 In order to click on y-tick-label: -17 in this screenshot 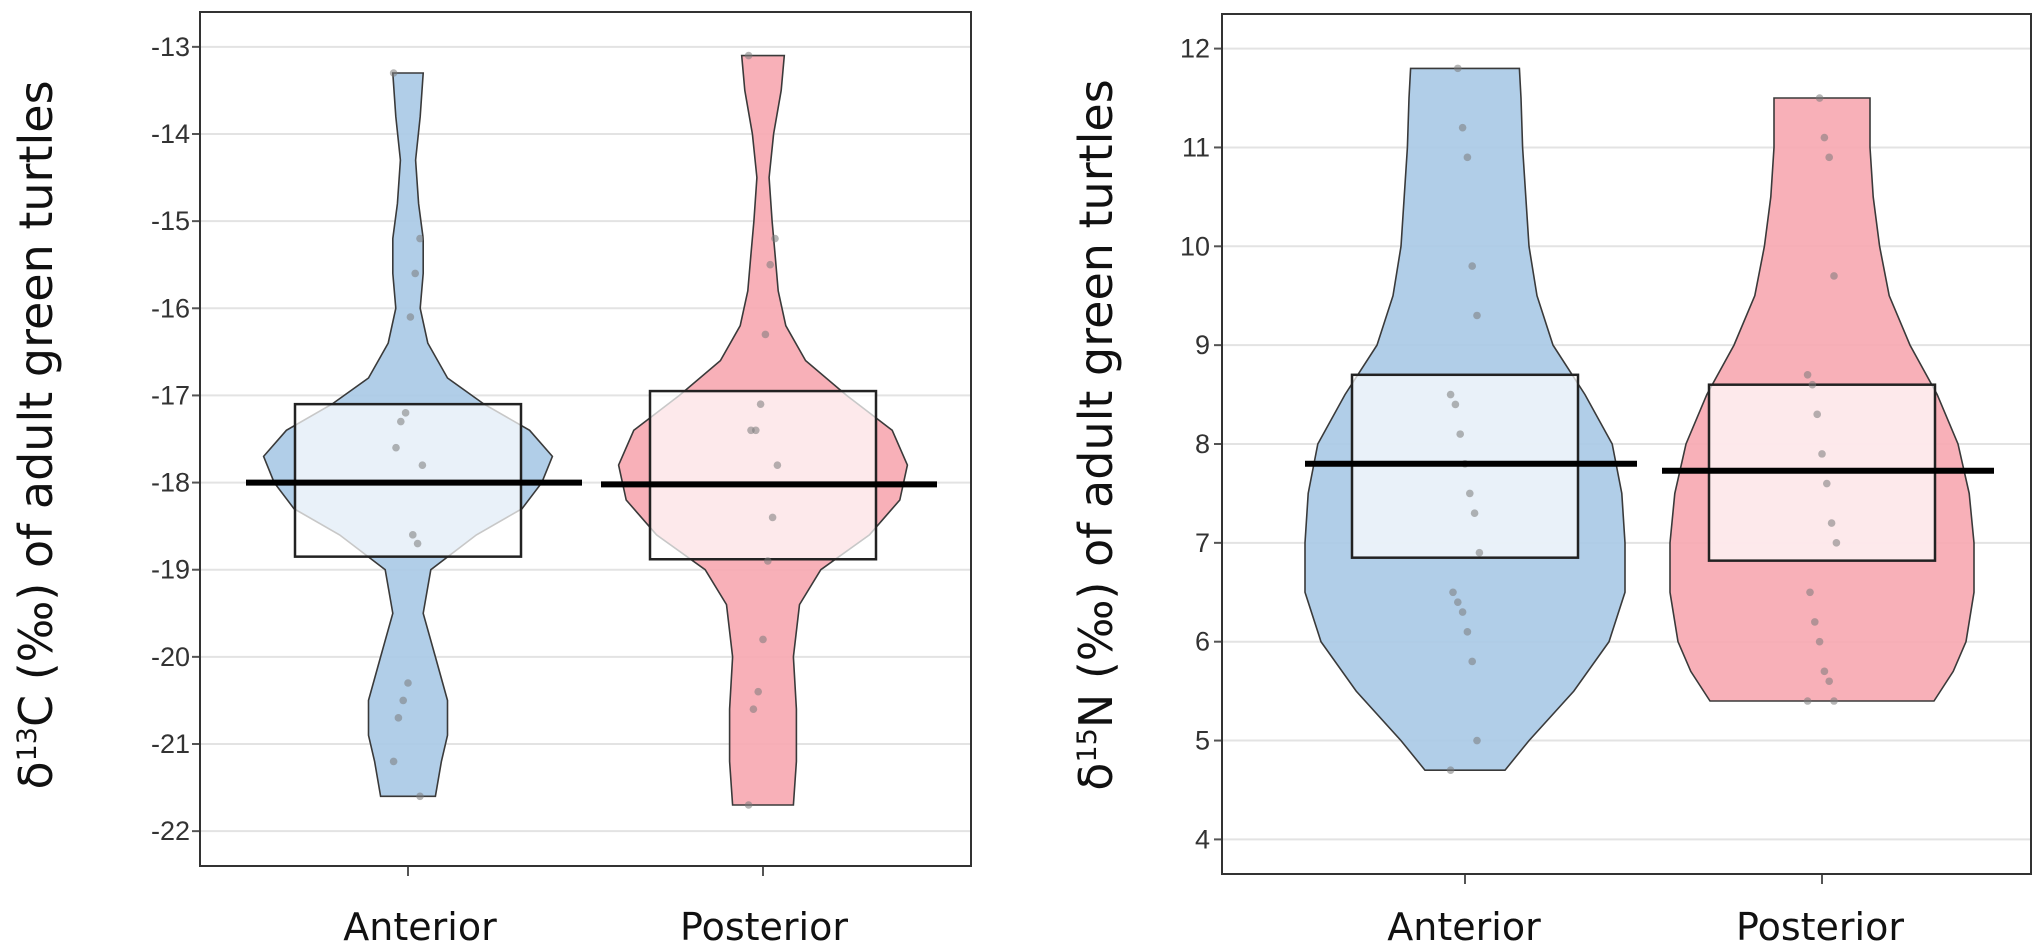, I will do `click(170, 395)`.